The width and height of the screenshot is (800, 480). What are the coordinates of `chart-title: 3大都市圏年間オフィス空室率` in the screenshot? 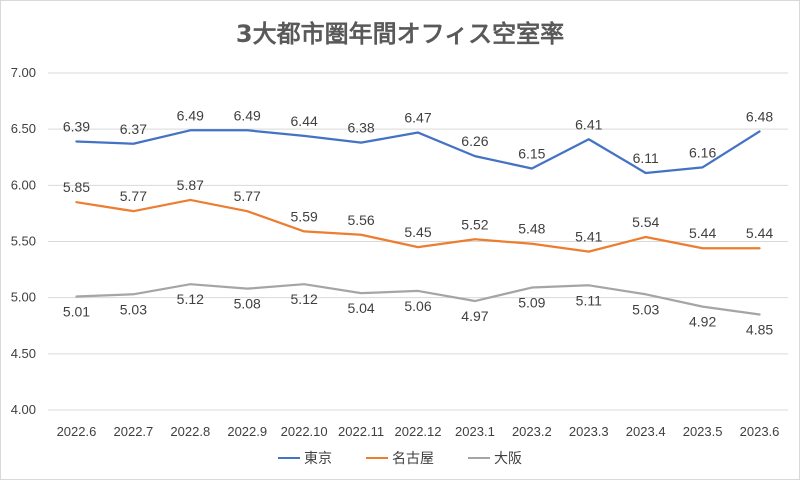 It's located at (400, 34).